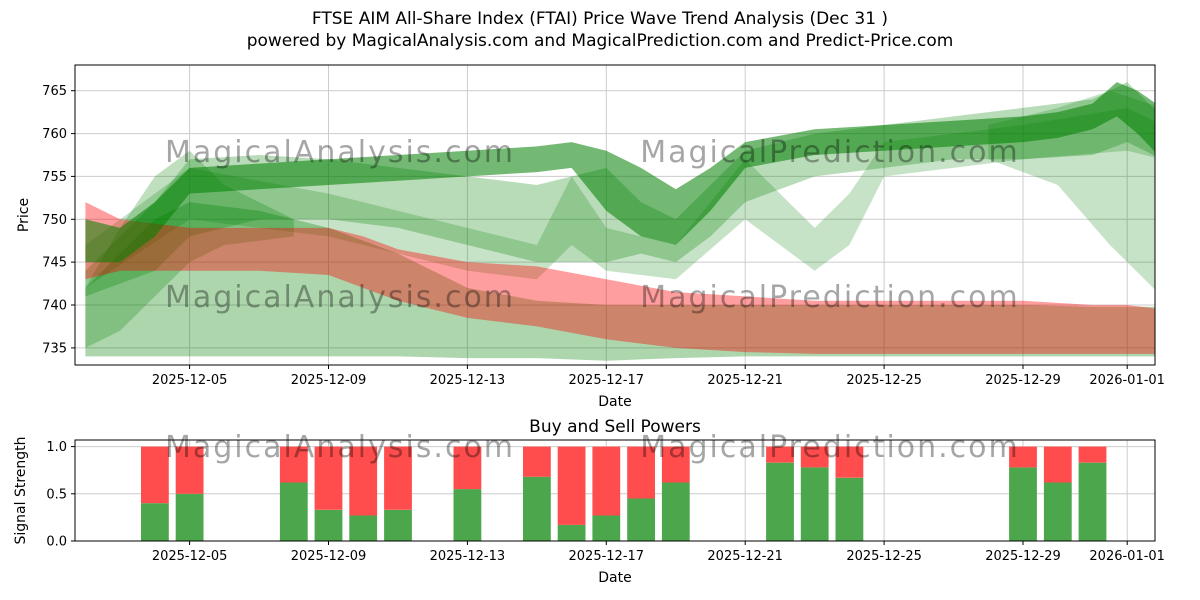  Describe the element at coordinates (329, 556) in the screenshot. I see `power-x-tick-label: 2025-12-09` at that location.